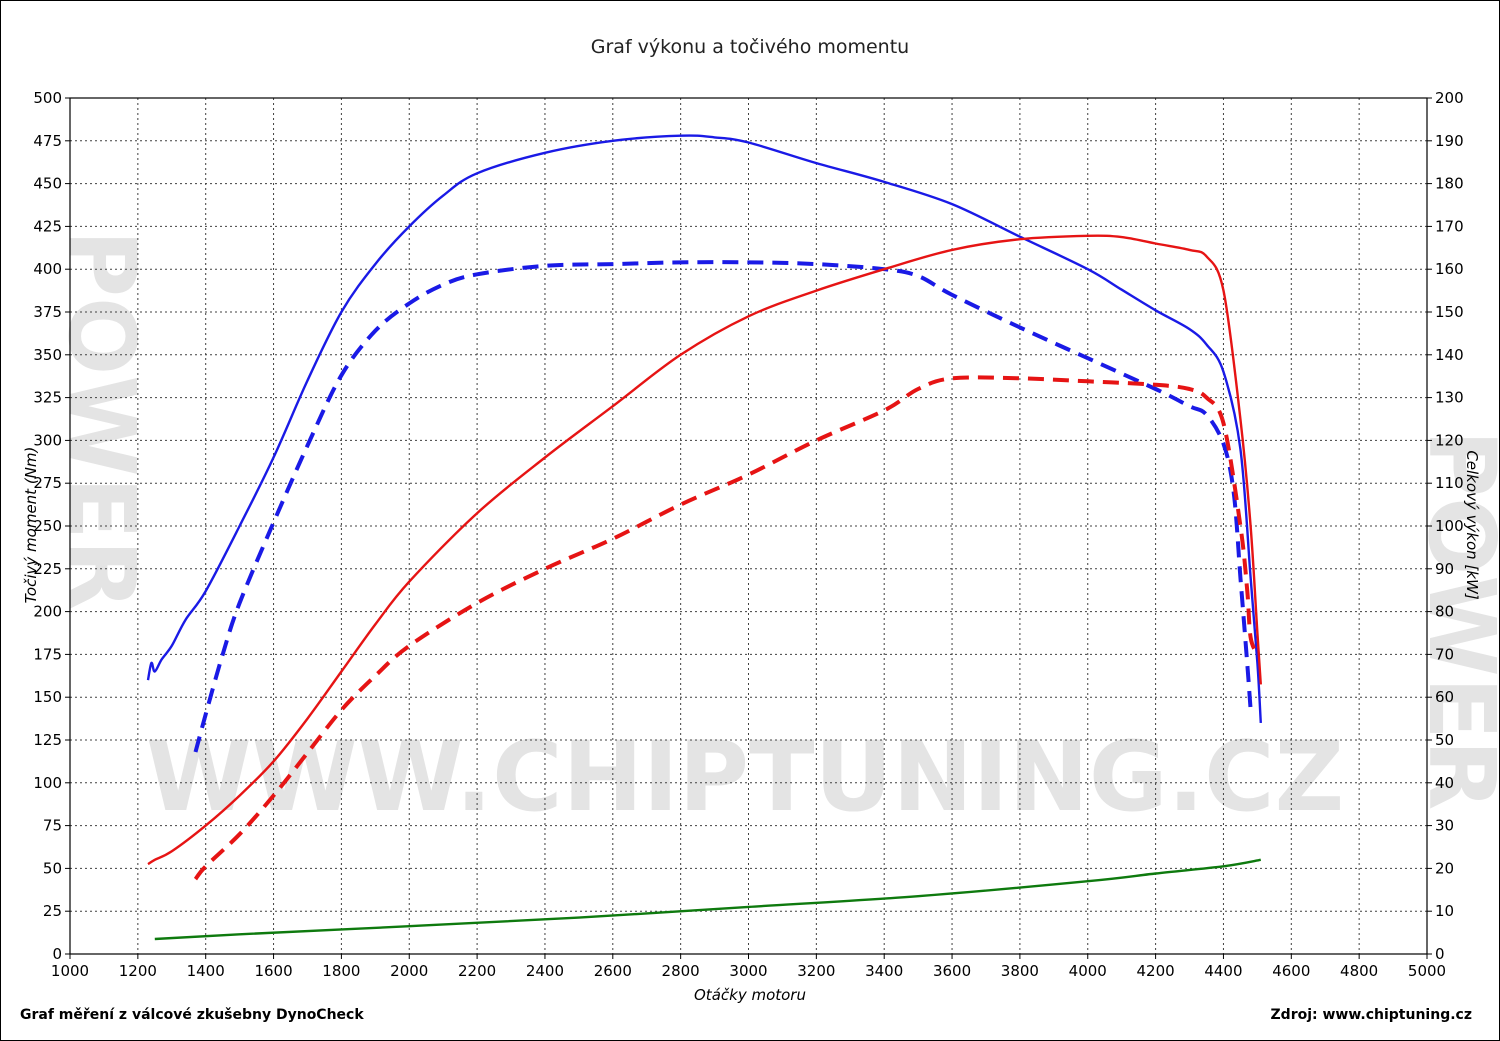  What do you see at coordinates (47, 783) in the screenshot?
I see `y-left-tick-label: 100` at bounding box center [47, 783].